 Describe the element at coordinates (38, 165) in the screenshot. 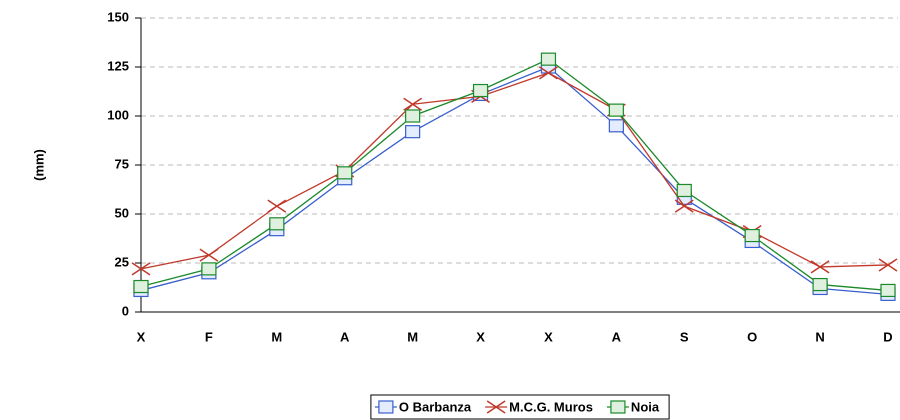

I see `y-axis-label: (mm)` at that location.